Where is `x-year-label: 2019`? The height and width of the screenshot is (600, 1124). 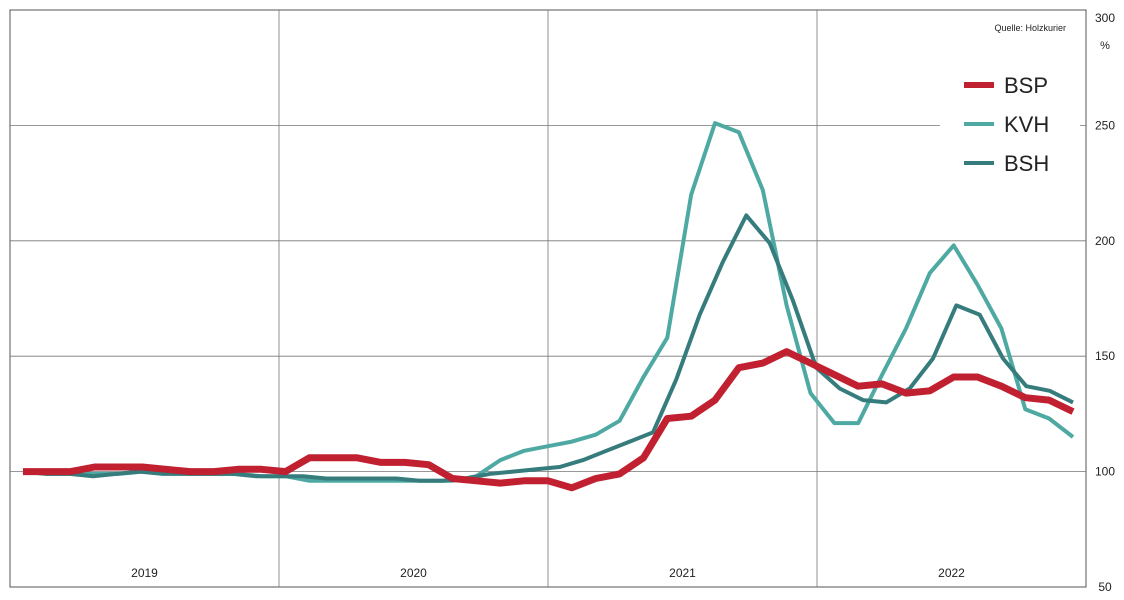 x-year-label: 2019 is located at coordinates (144, 573).